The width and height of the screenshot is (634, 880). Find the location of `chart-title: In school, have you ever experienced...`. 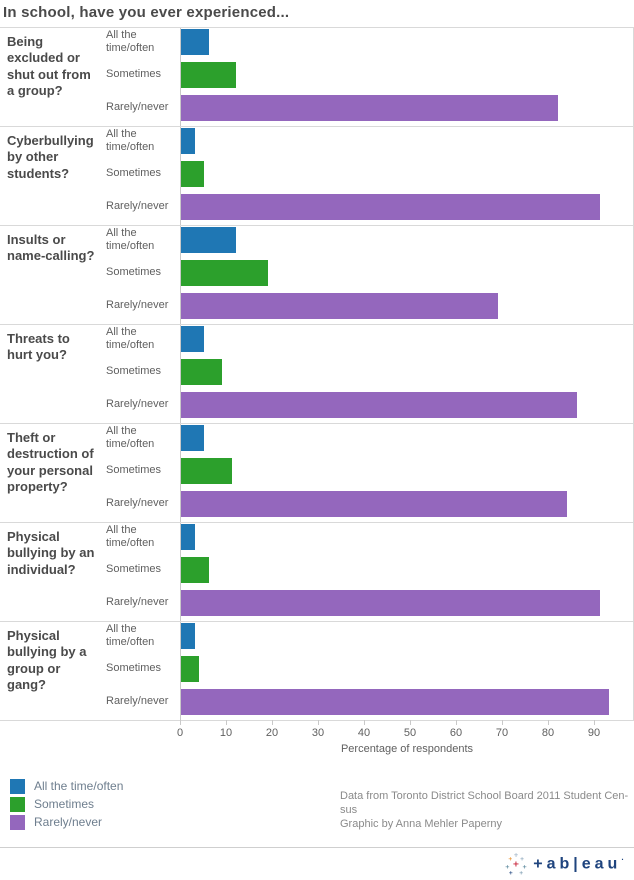

chart-title: In school, have you ever experienced... is located at coordinates (146, 12).